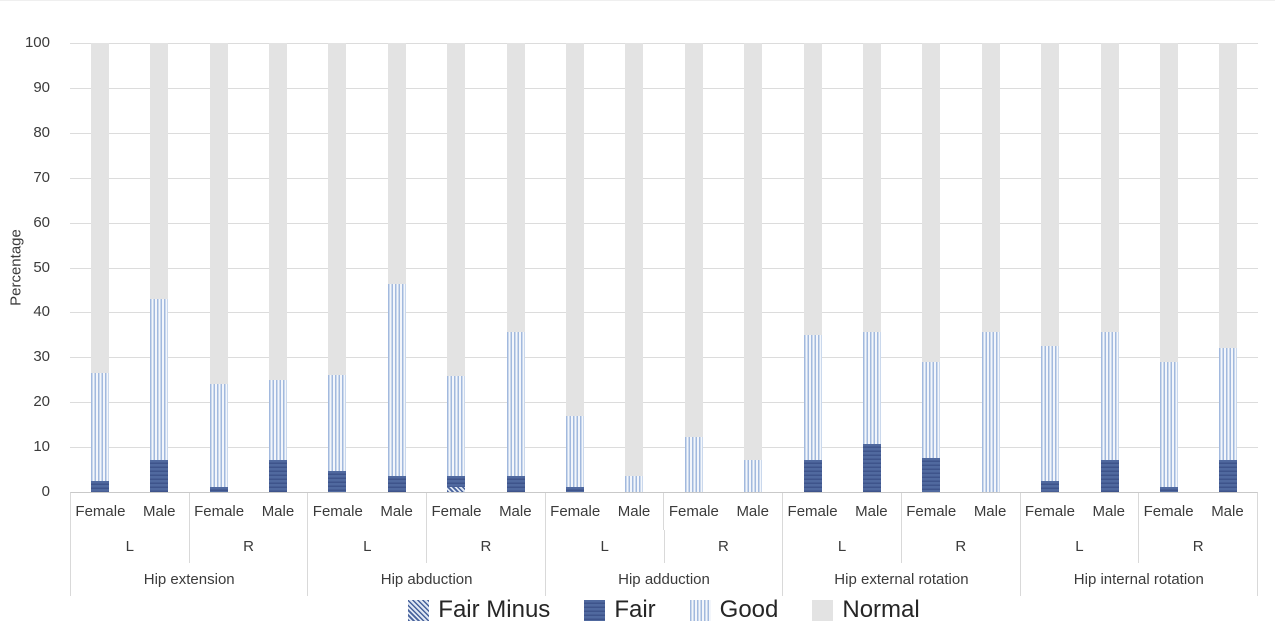 The image size is (1275, 631). Describe the element at coordinates (1138, 579) in the screenshot. I see `movement-label: Hip internal rotation` at that location.